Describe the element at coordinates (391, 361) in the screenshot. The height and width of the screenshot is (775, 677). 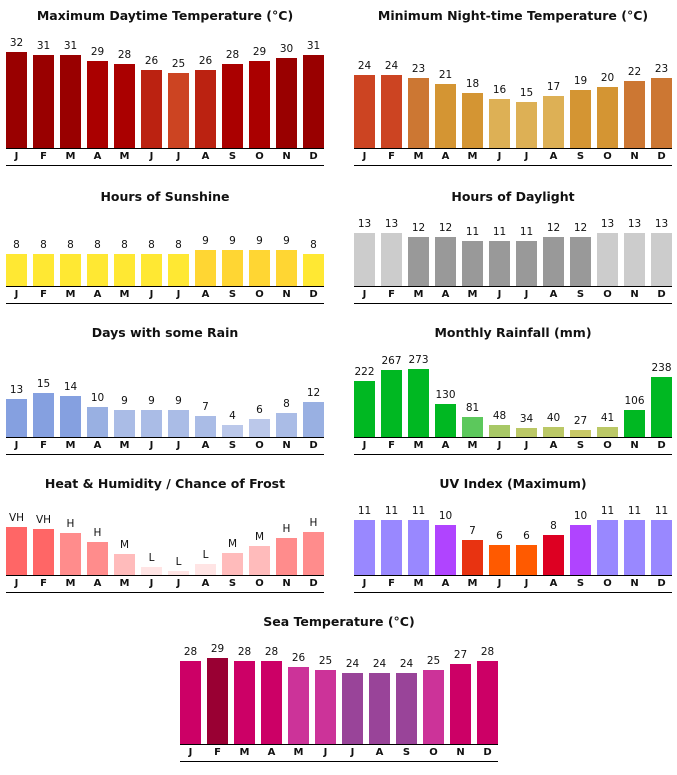
I see `data-label: 267` at that location.